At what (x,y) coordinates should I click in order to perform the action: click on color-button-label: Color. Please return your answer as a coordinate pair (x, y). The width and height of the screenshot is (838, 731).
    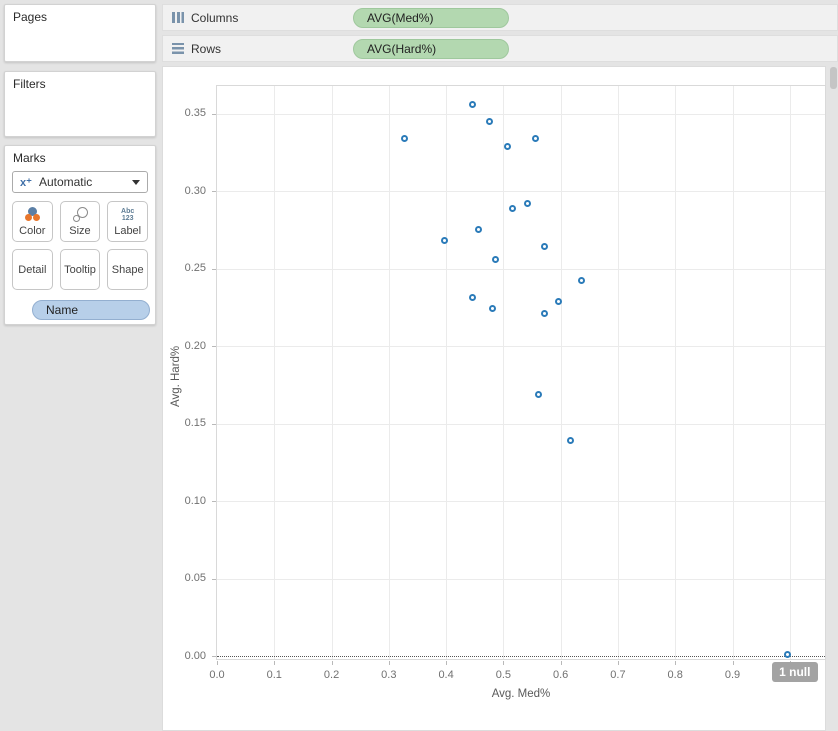
    Looking at the image, I should click on (32, 230).